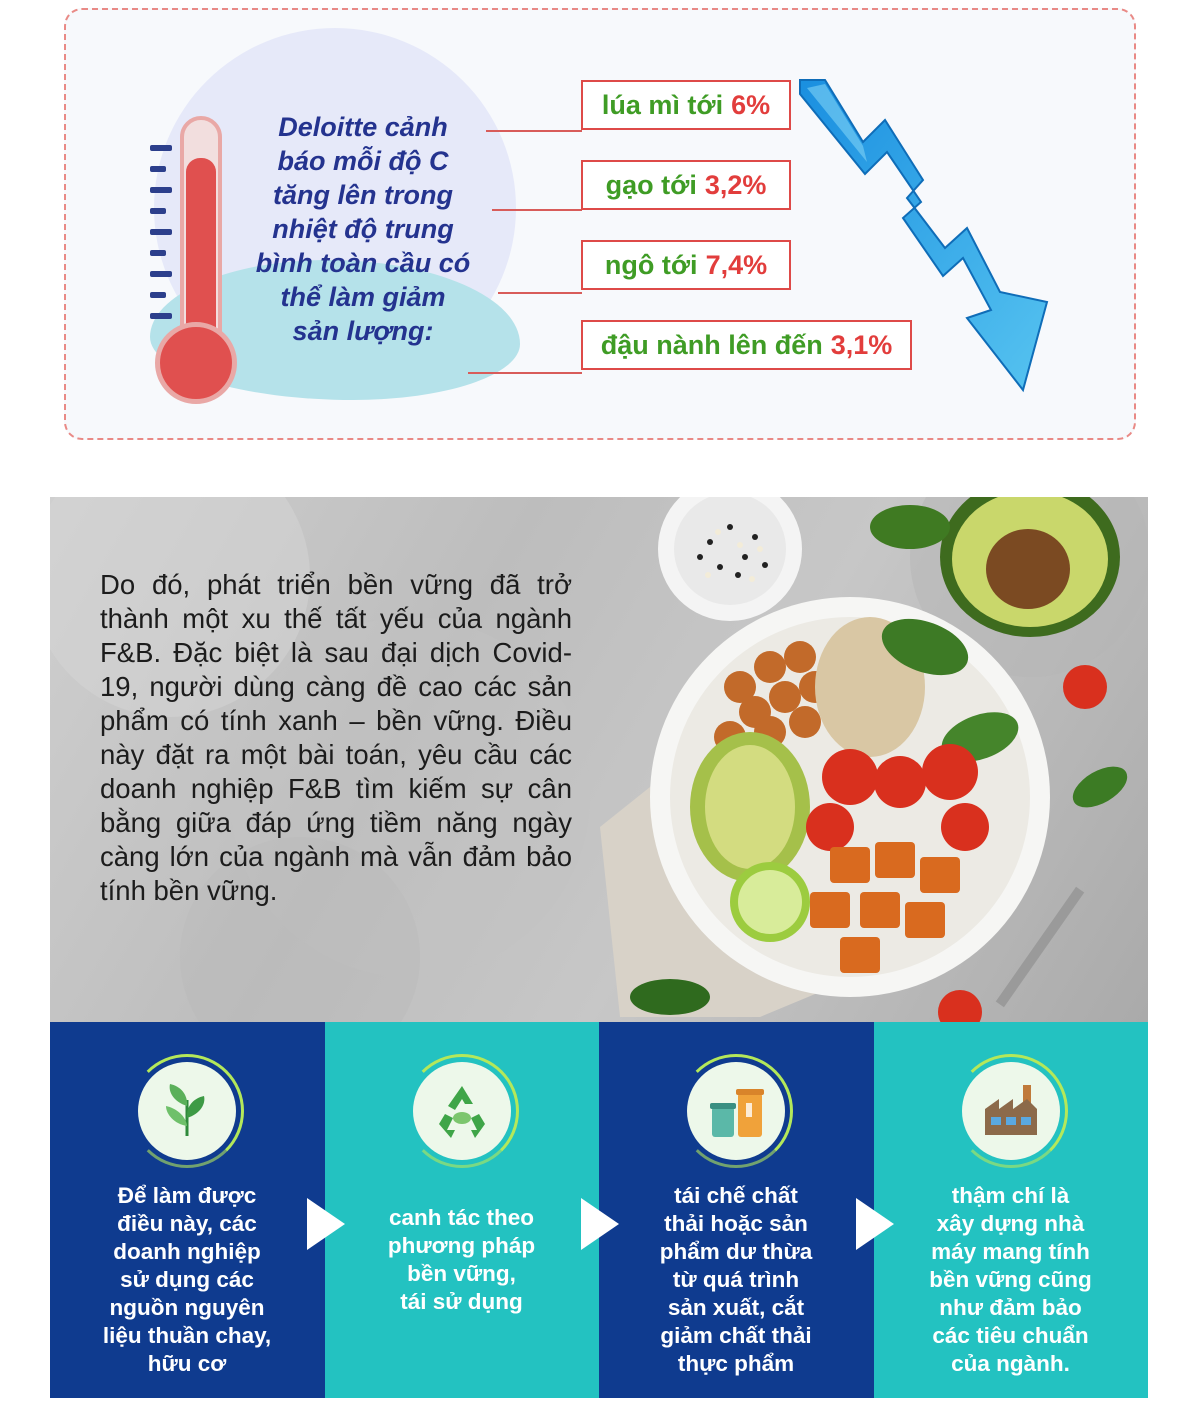  Describe the element at coordinates (363, 331) in the screenshot. I see `headline-line: sản lượng:` at that location.